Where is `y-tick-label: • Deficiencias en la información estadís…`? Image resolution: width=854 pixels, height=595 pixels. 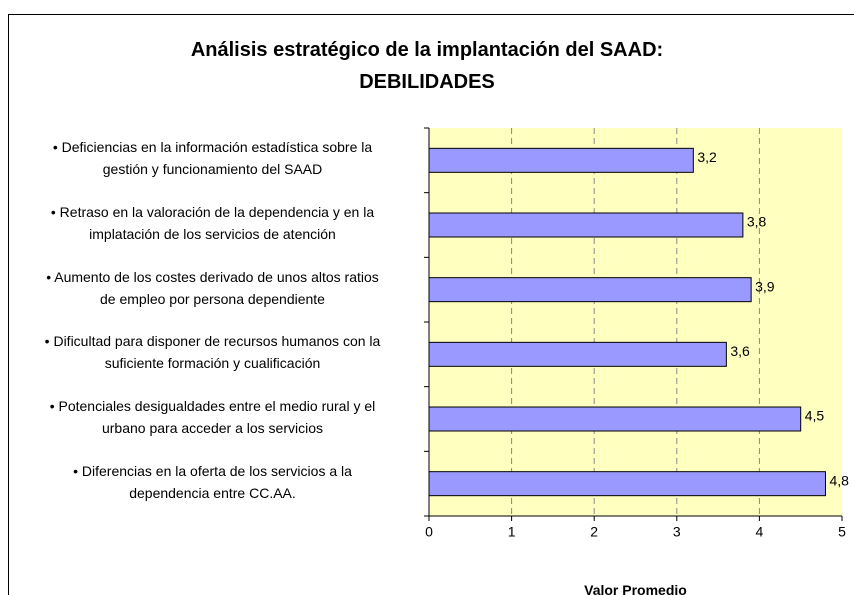
y-tick-label: • Deficiencias en la información estadís… is located at coordinates (212, 158).